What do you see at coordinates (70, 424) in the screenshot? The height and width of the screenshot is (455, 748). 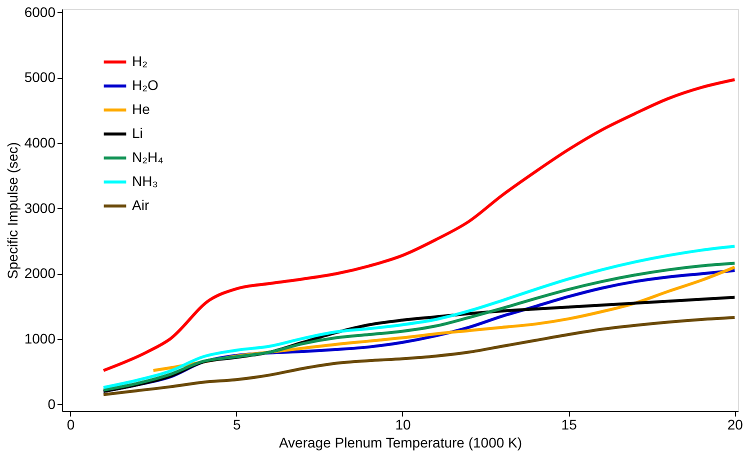 I see `x-tick-label: 0` at bounding box center [70, 424].